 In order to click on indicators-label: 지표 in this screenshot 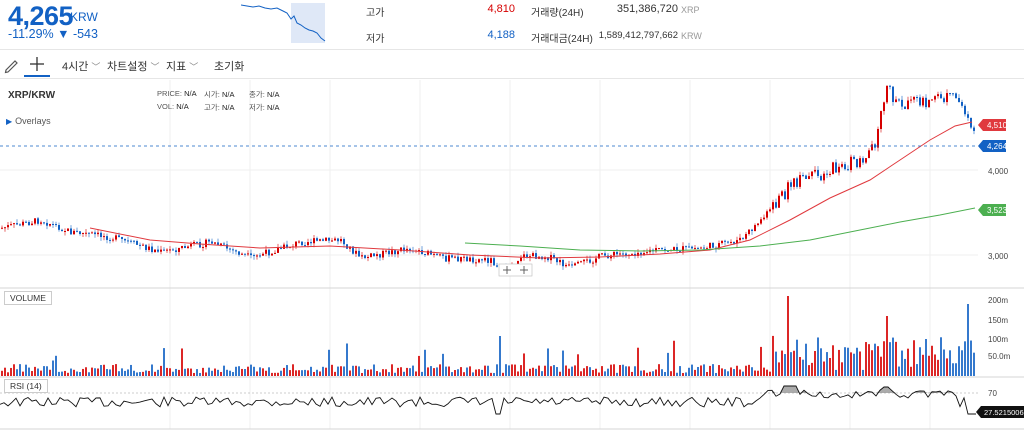, I will do `click(176, 67)`.